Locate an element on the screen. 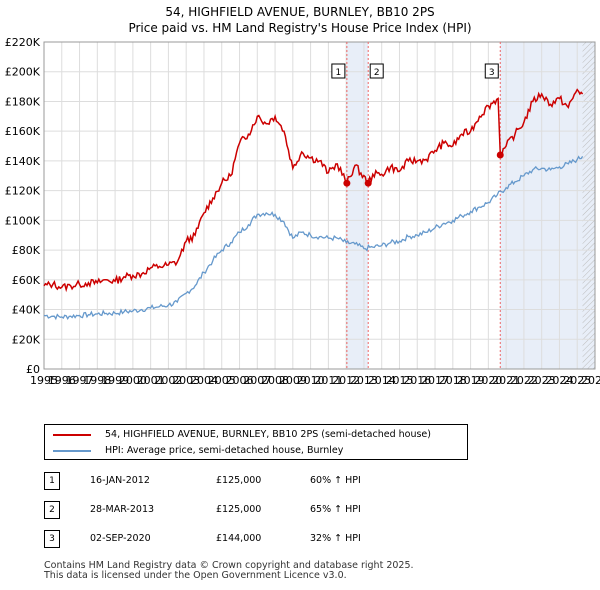  x-tick-label: 2021 is located at coordinates (506, 380).